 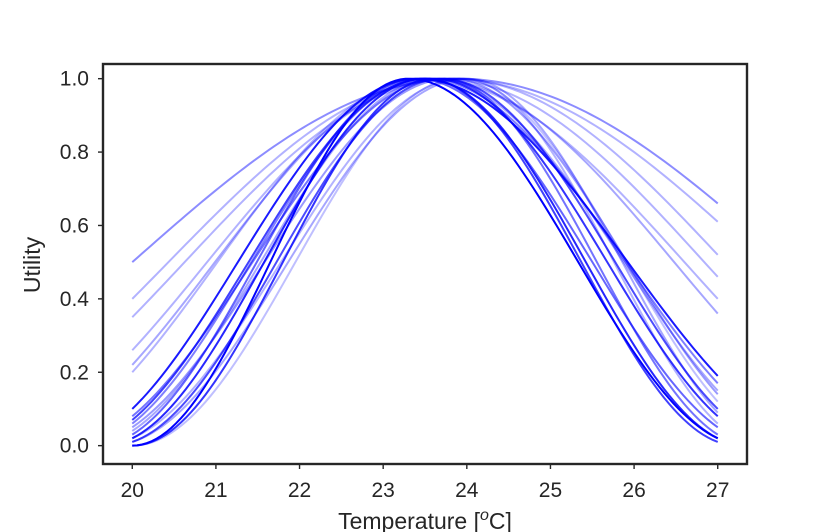 I want to click on x-tick-label: 23, so click(x=383, y=490).